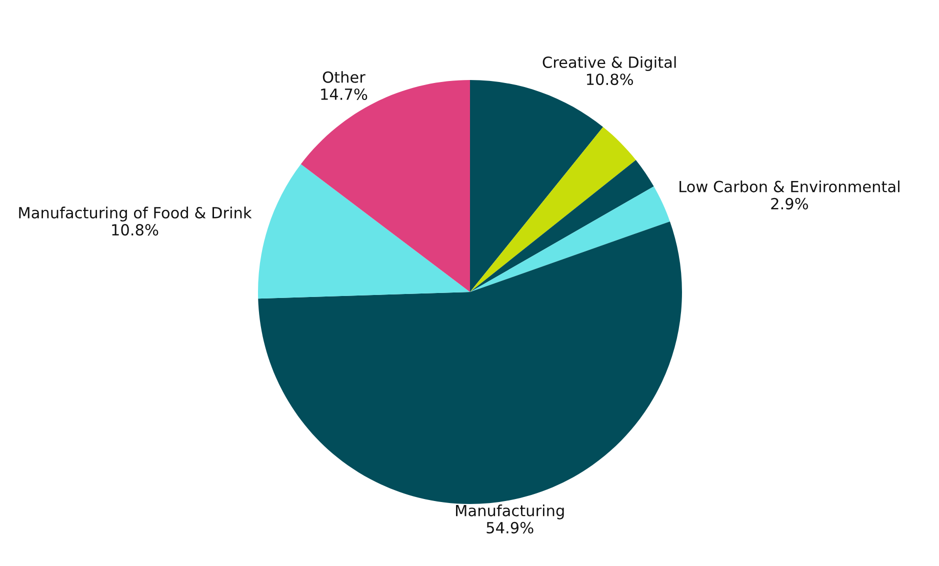 This screenshot has height=566, width=939. I want to click on slice-label: Low Carbon & Environmental, so click(790, 186).